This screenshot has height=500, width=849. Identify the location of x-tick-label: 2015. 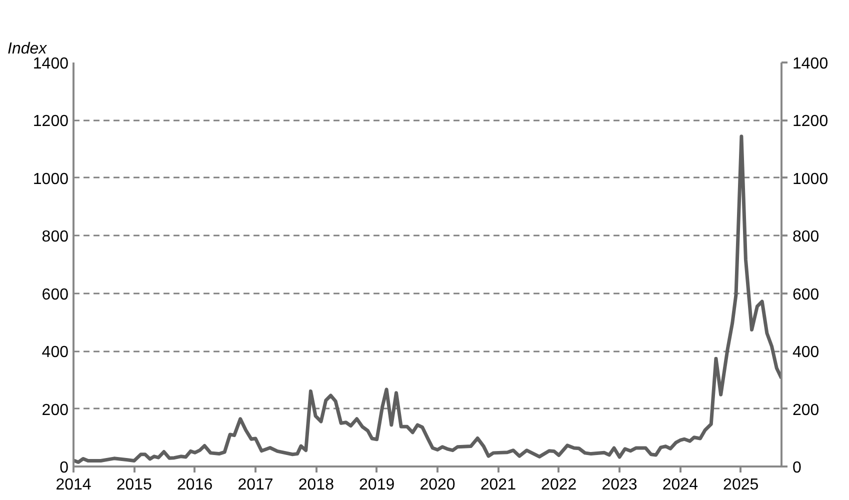
(134, 485).